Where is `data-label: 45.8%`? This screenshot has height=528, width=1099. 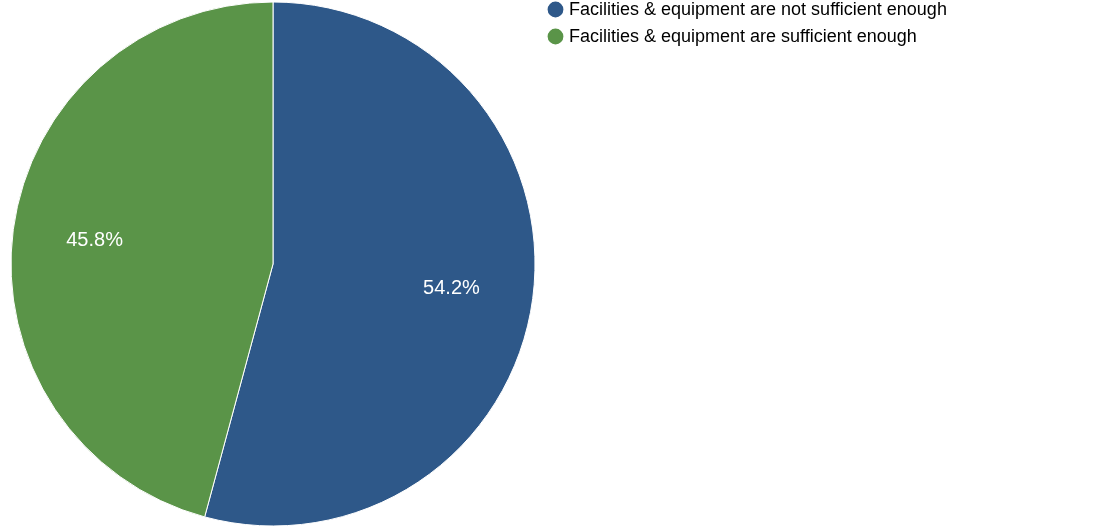 data-label: 45.8% is located at coordinates (95, 239).